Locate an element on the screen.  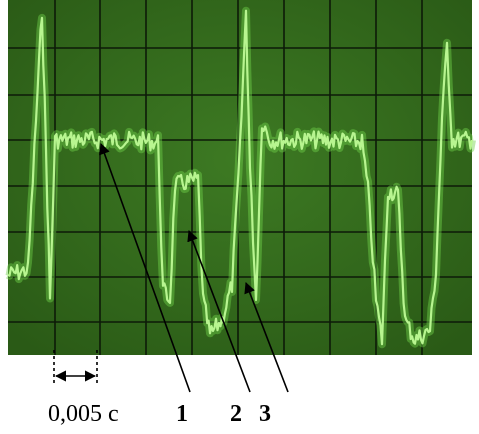
marker-label: 1 is located at coordinates (182, 414).